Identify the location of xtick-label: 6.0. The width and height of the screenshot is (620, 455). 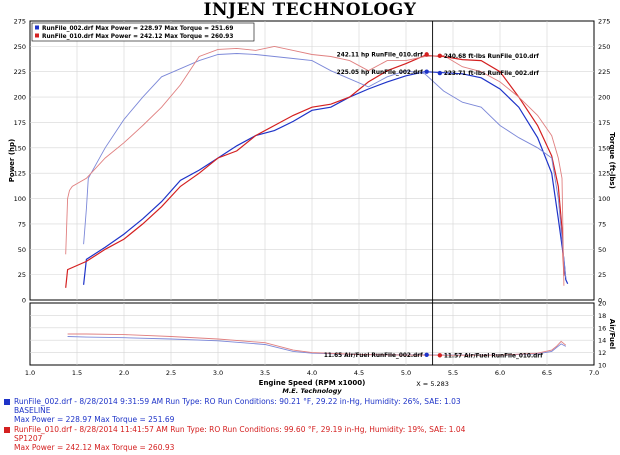
(500, 373).